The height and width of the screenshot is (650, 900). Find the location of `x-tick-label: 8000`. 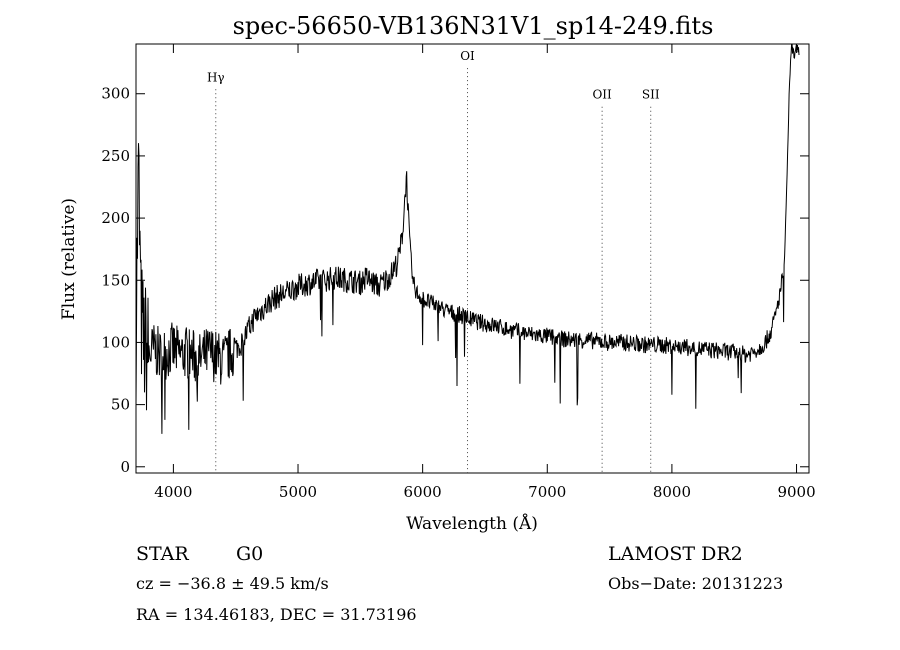

x-tick-label: 8000 is located at coordinates (672, 492).